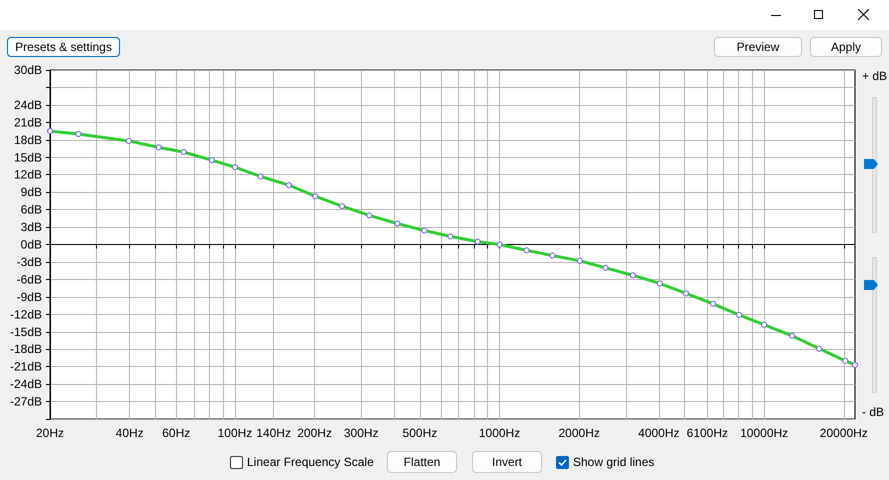 This screenshot has height=480, width=889. Describe the element at coordinates (31, 245) in the screenshot. I see `y-tick-label: 0dB` at that location.